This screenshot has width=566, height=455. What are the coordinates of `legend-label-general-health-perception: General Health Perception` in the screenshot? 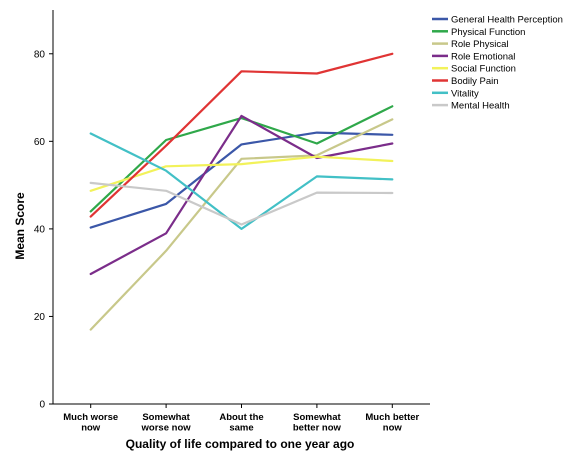 It's located at (507, 20).